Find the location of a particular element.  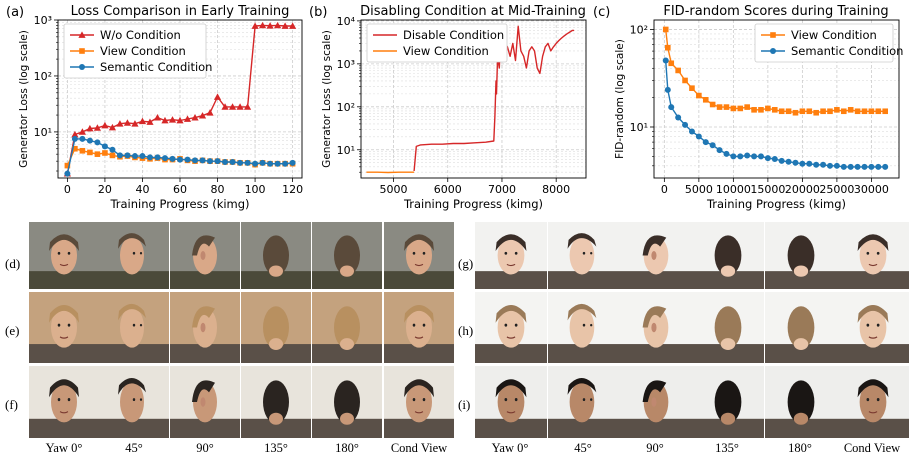

chart-a-legend-label: View Condition is located at coordinates (143, 51).